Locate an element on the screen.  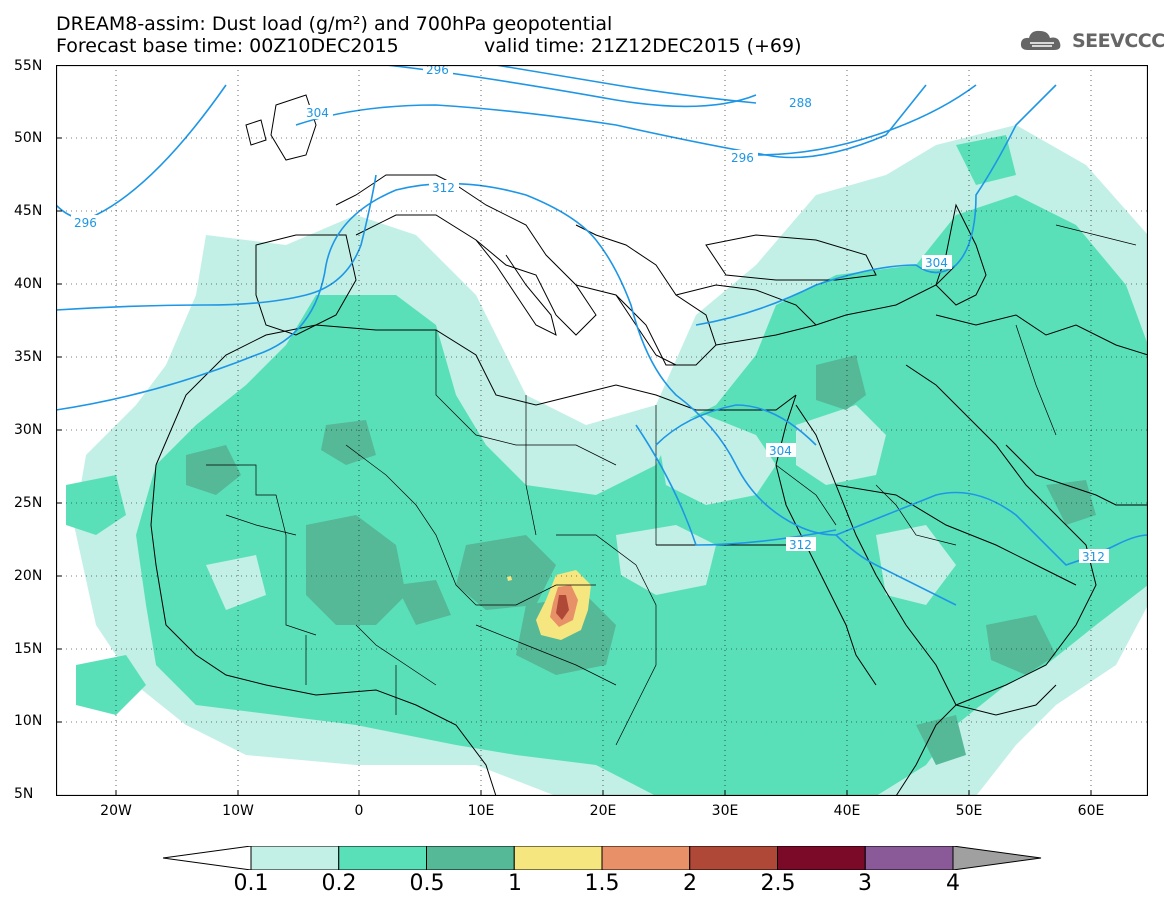
lon-label: 40E is located at coordinates (847, 811).